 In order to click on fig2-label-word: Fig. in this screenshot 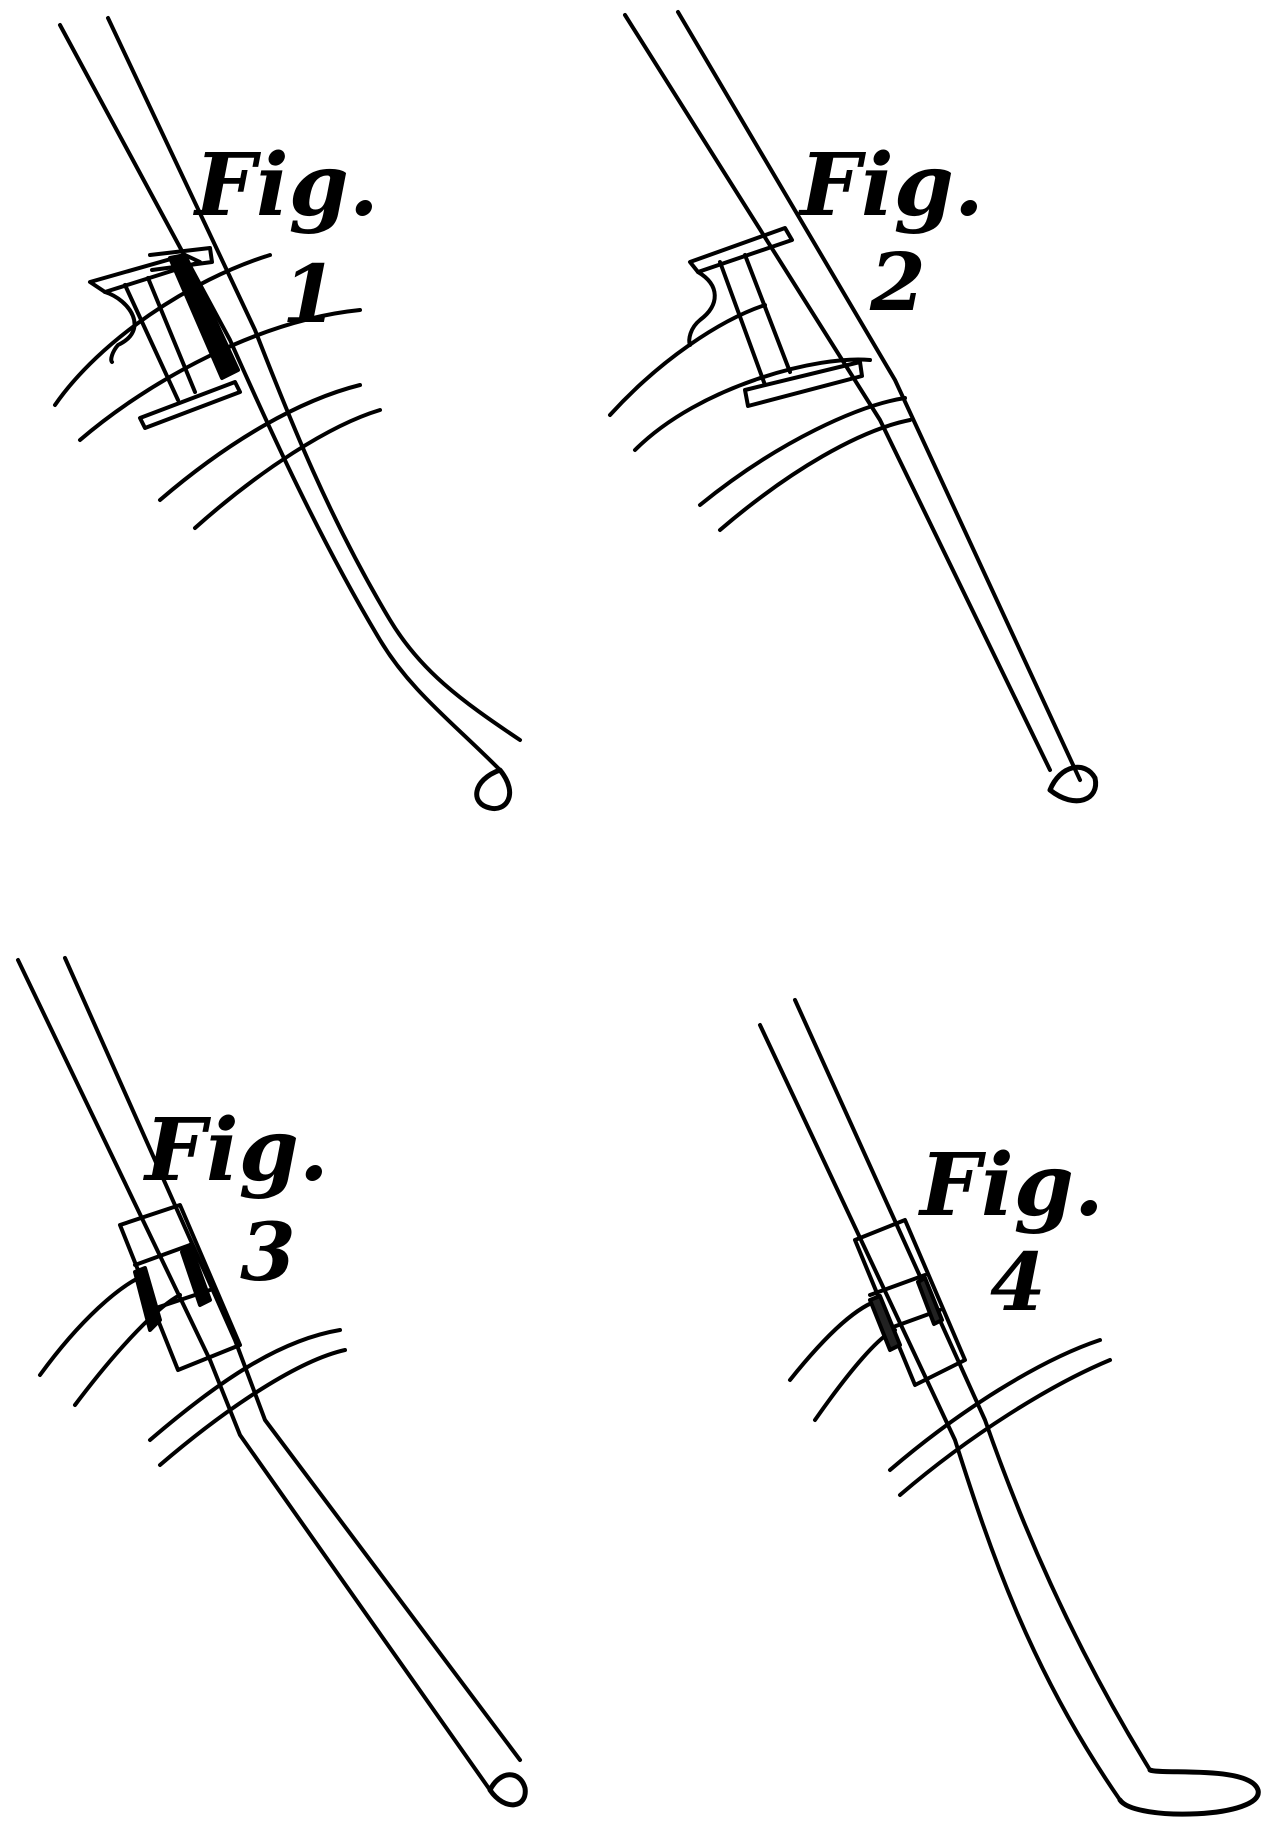, I will do `click(890, 185)`.